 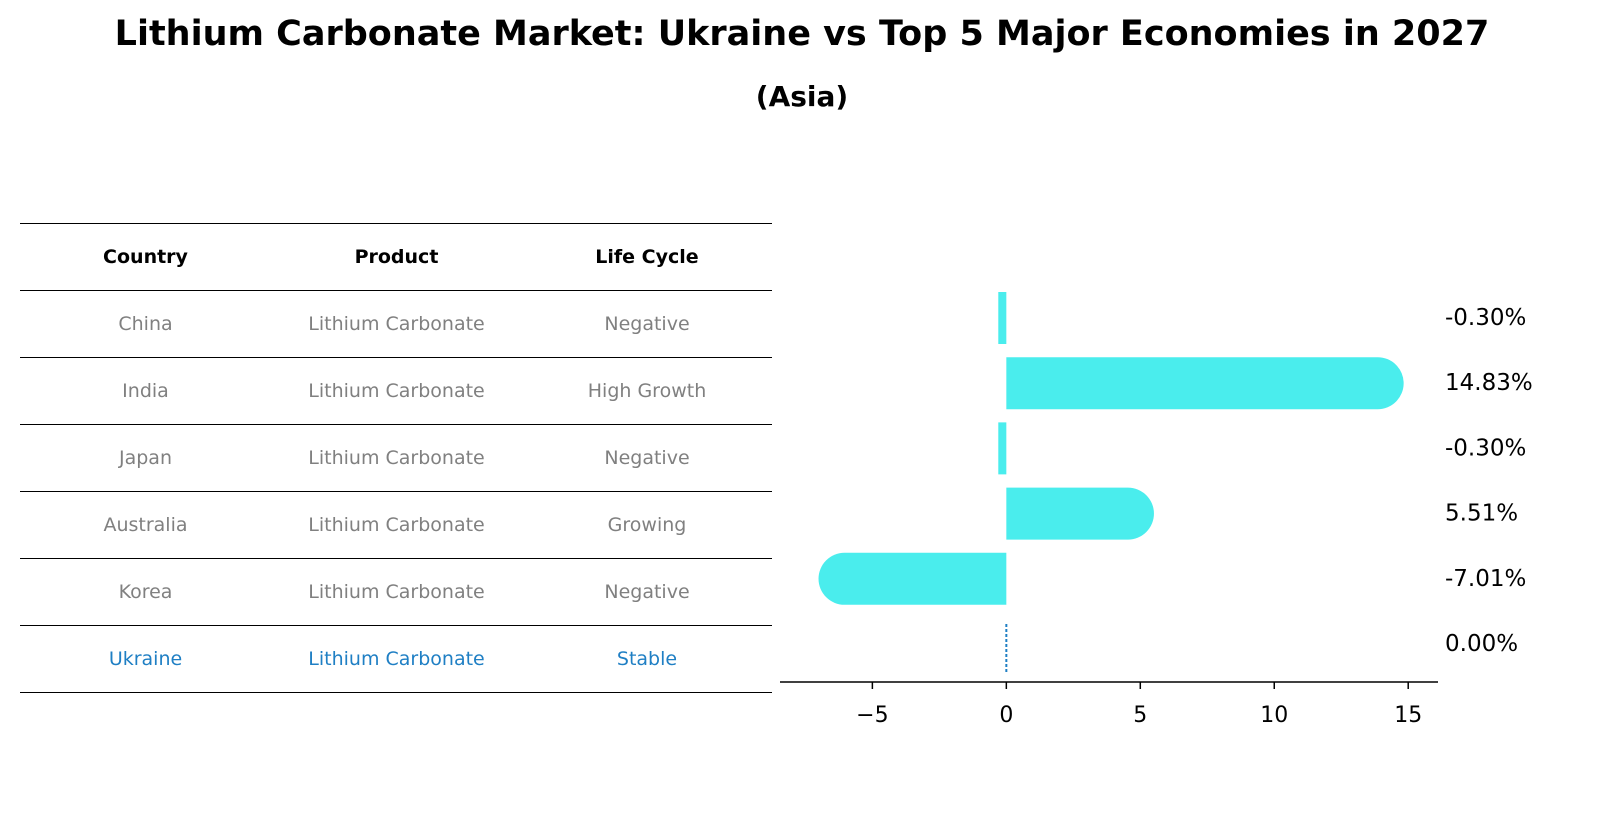 What do you see at coordinates (1140, 715) in the screenshot?
I see `x-tick-label: 5` at bounding box center [1140, 715].